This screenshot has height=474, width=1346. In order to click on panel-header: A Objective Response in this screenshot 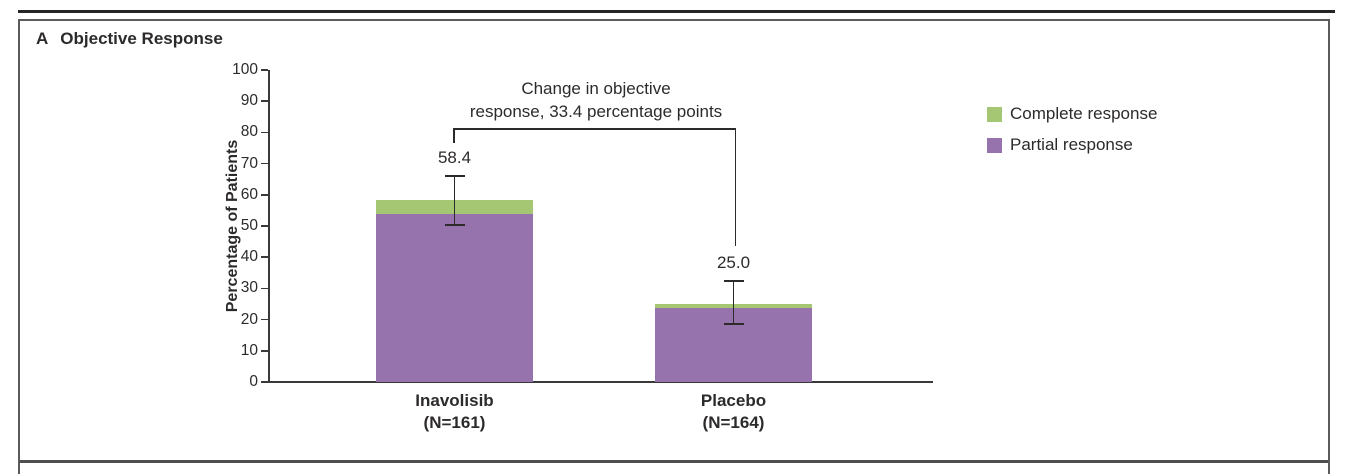, I will do `click(129, 39)`.